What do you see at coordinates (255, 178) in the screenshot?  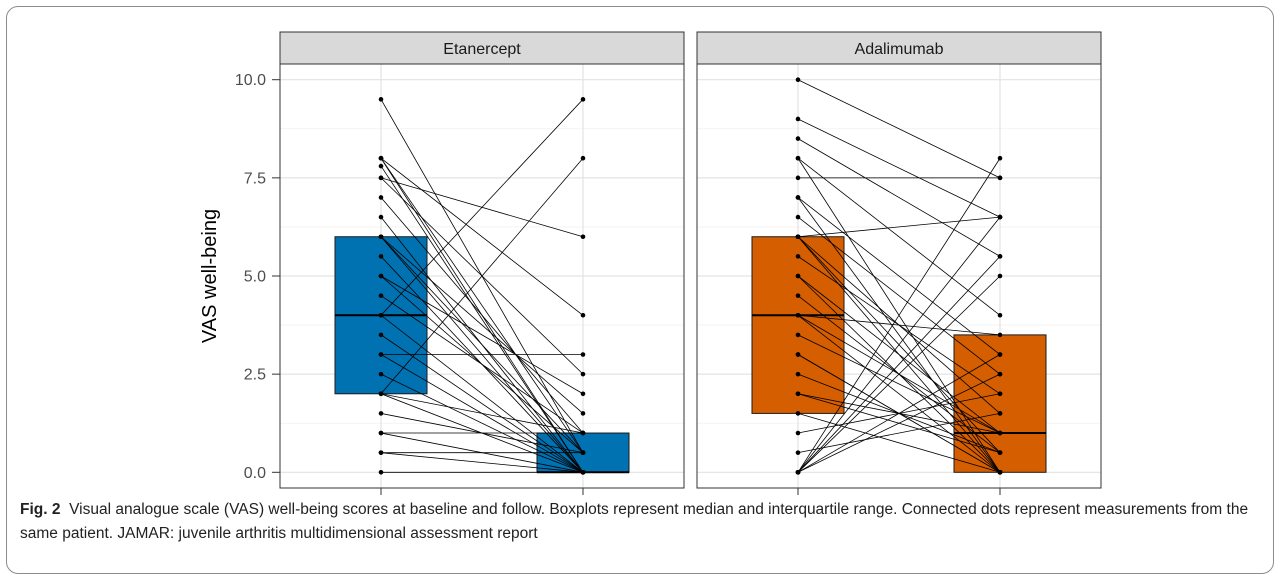 I see `y-tick-label: 7.5` at bounding box center [255, 178].